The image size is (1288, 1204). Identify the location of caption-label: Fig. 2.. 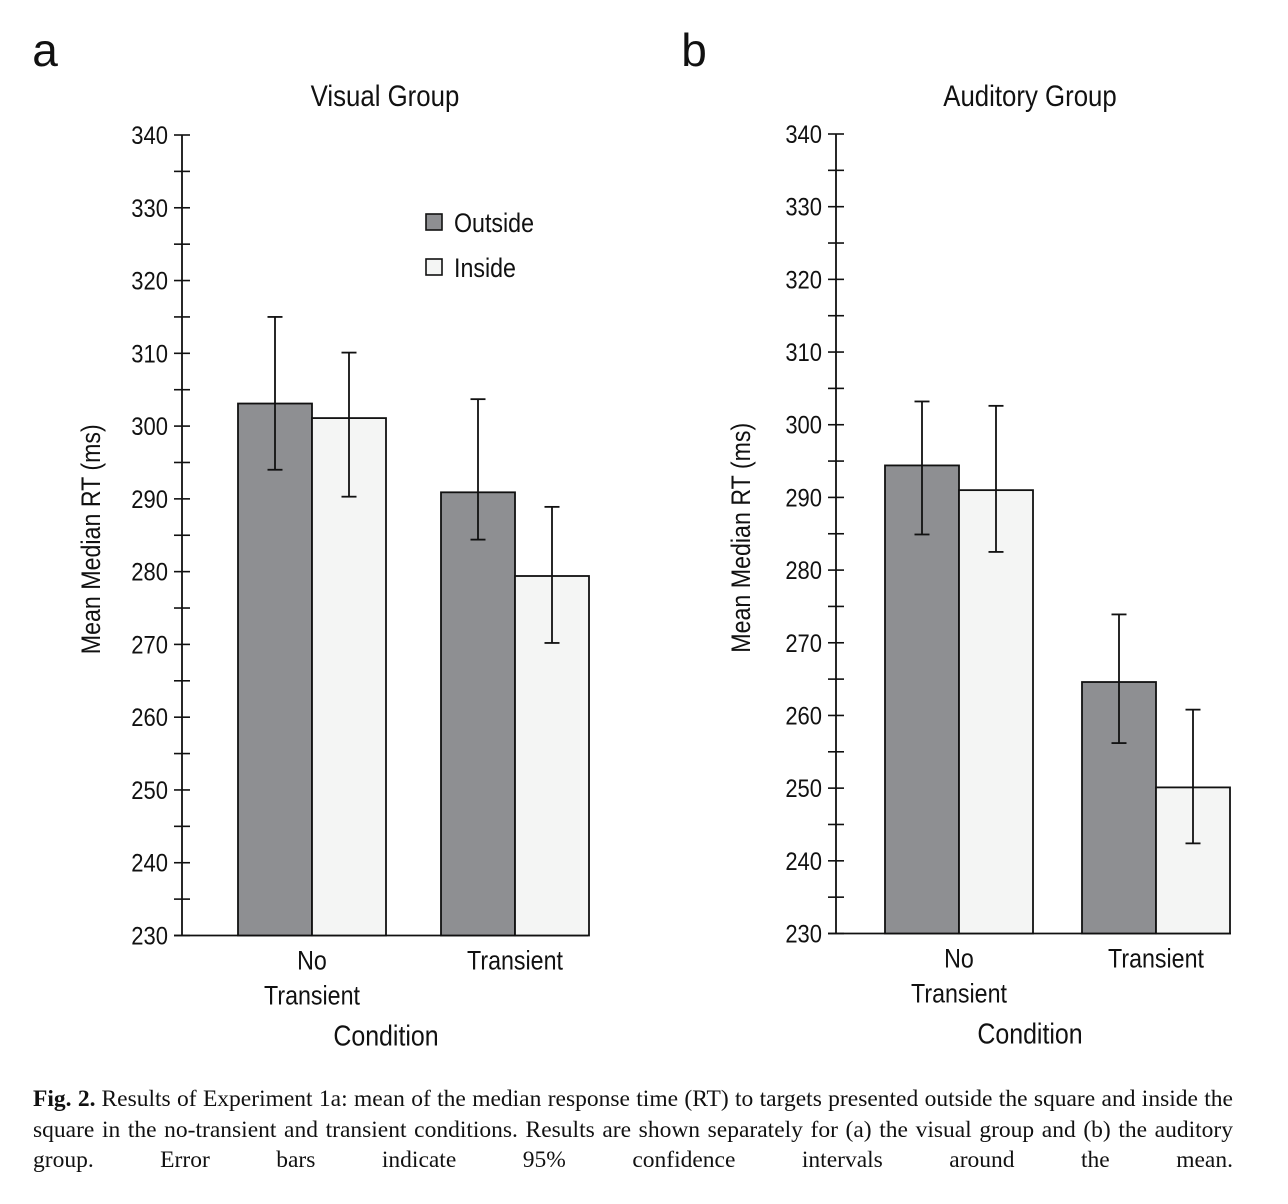
(64, 1099).